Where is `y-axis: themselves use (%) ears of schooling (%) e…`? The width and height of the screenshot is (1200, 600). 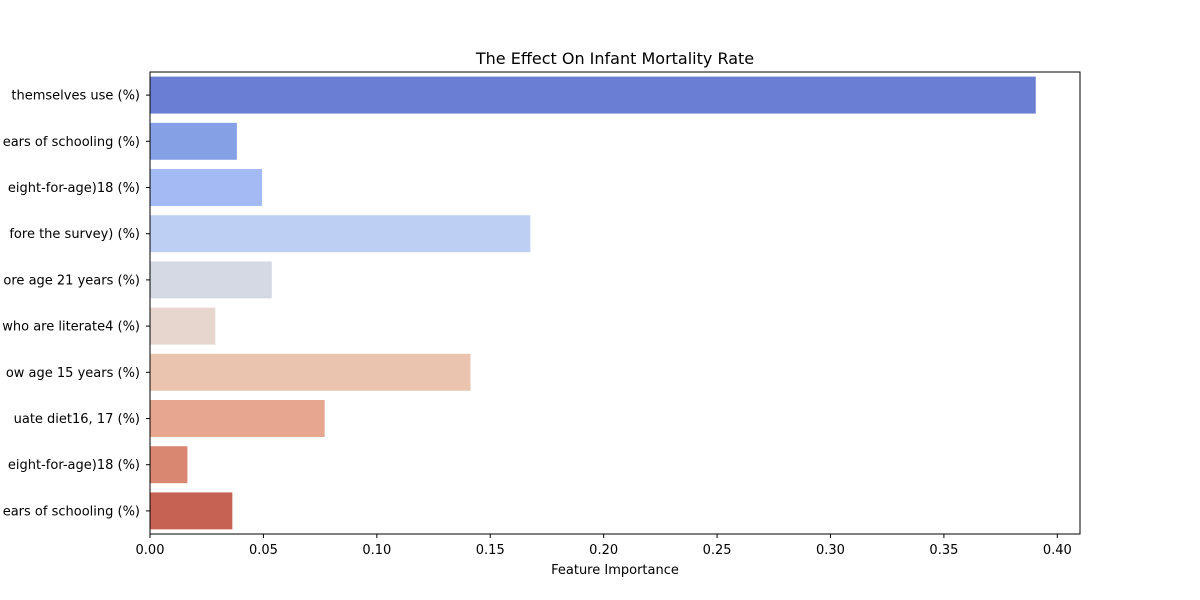
y-axis: themselves use (%) ears of schooling (%) e… is located at coordinates (76, 304).